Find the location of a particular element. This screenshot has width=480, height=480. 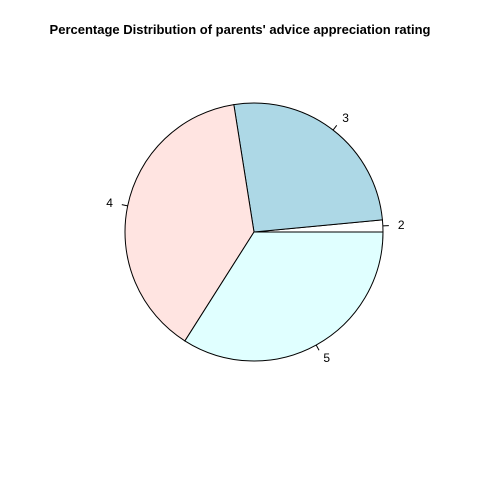

pie-label-3: 3 is located at coordinates (345, 118).